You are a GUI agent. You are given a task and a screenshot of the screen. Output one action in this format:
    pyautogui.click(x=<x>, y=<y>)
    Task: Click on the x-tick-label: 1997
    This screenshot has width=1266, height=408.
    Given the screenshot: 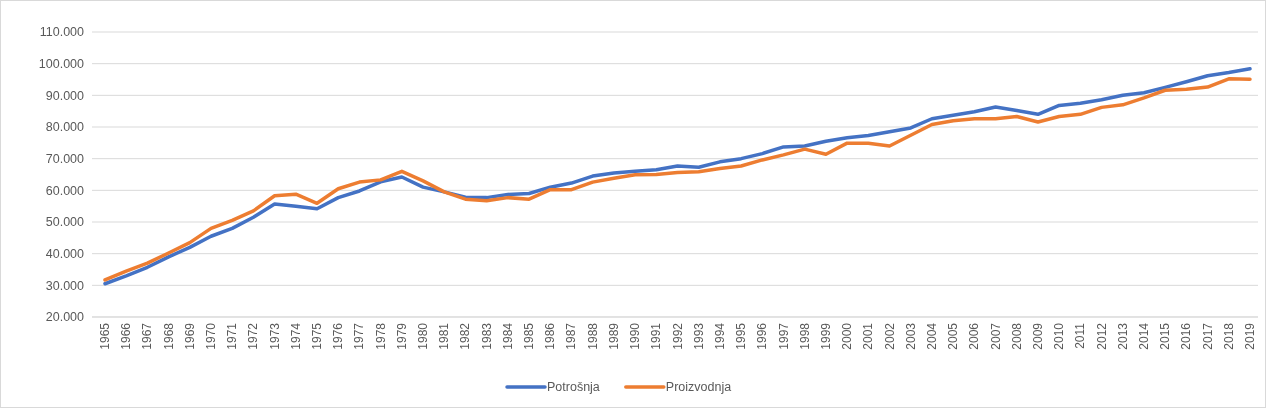 What is the action you would take?
    pyautogui.click(x=783, y=336)
    